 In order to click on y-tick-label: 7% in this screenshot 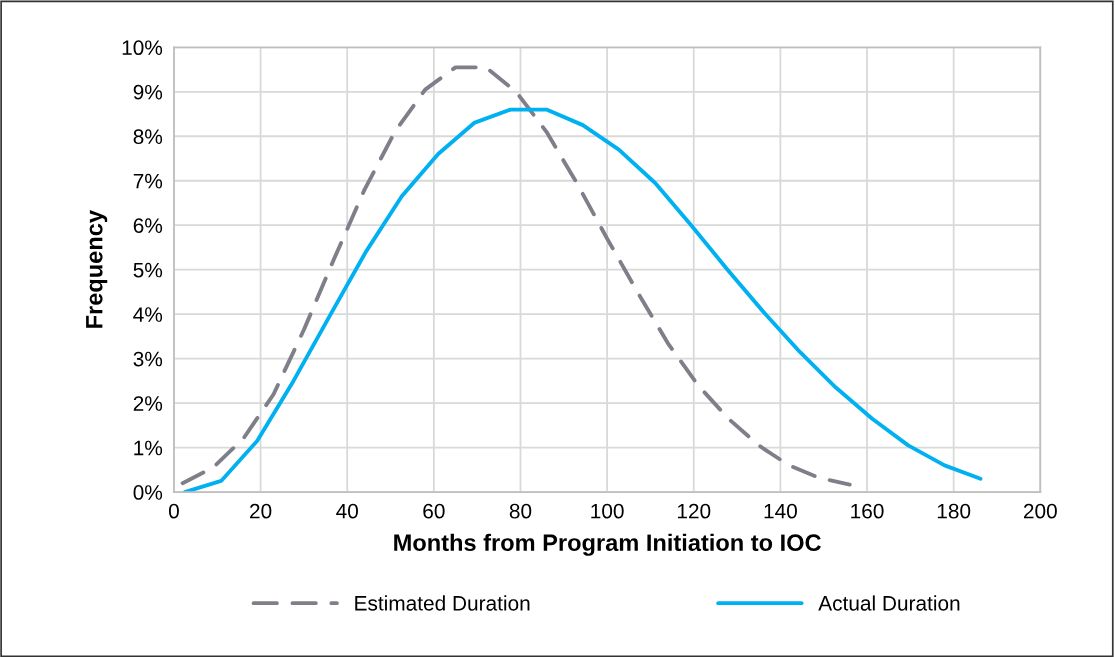, I will do `click(148, 181)`.